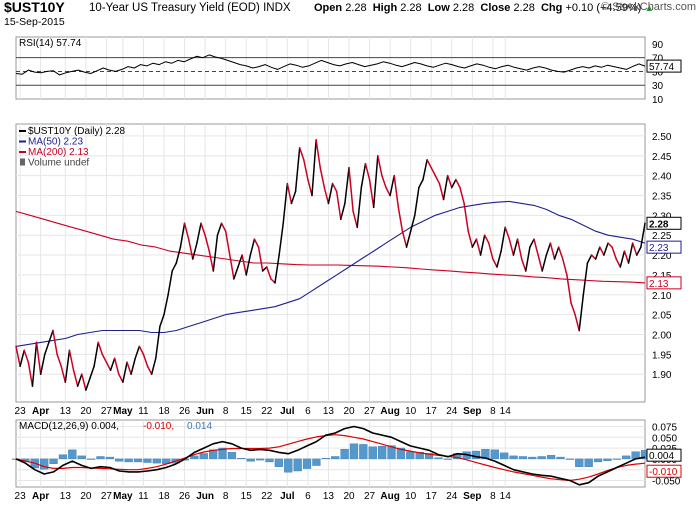 The image size is (700, 530). Describe the element at coordinates (40, 411) in the screenshot. I see `price-xlabel-1: Apr` at that location.